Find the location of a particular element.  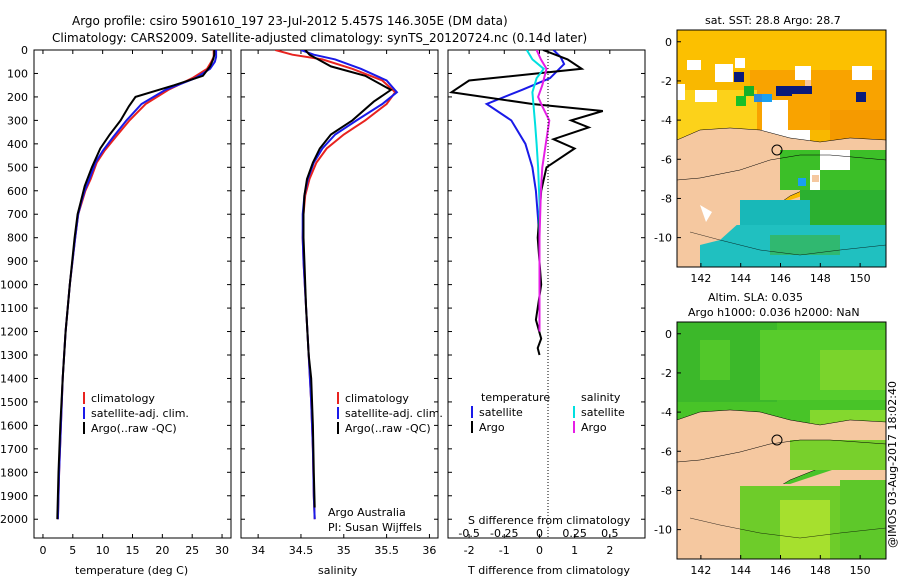

y-tick-label: 2000 is located at coordinates (14, 519).